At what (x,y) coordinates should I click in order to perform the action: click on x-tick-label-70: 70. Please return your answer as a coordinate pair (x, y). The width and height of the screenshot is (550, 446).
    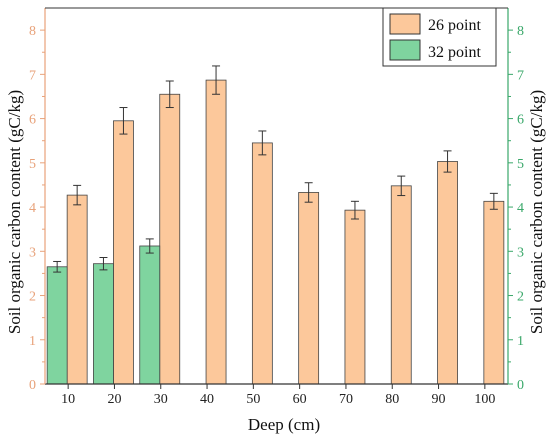
    Looking at the image, I should click on (346, 399).